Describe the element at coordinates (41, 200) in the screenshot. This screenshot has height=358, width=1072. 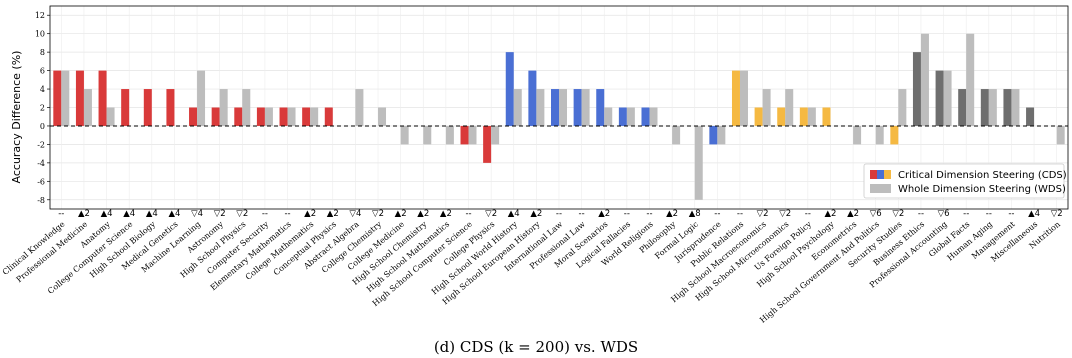
I see `y-tick-label: -8` at that location.